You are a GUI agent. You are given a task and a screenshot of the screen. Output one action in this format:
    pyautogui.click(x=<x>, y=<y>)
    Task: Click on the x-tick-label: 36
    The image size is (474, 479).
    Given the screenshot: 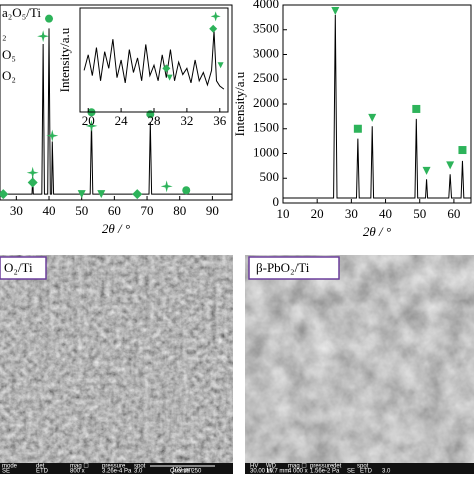 What is the action you would take?
    pyautogui.click(x=220, y=120)
    